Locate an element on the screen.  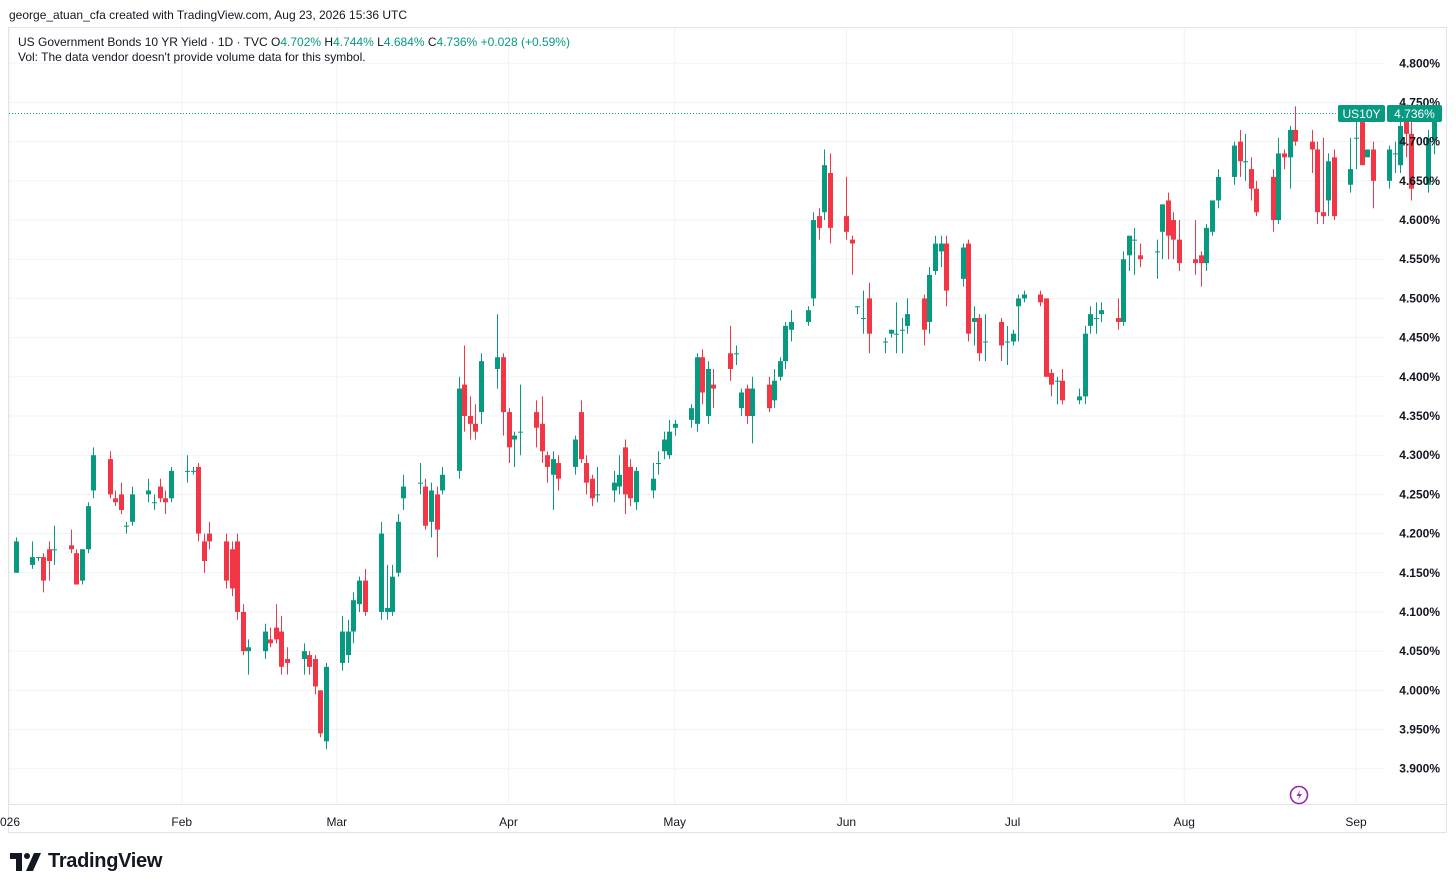
brand-name: TradingView is located at coordinates (105, 861).